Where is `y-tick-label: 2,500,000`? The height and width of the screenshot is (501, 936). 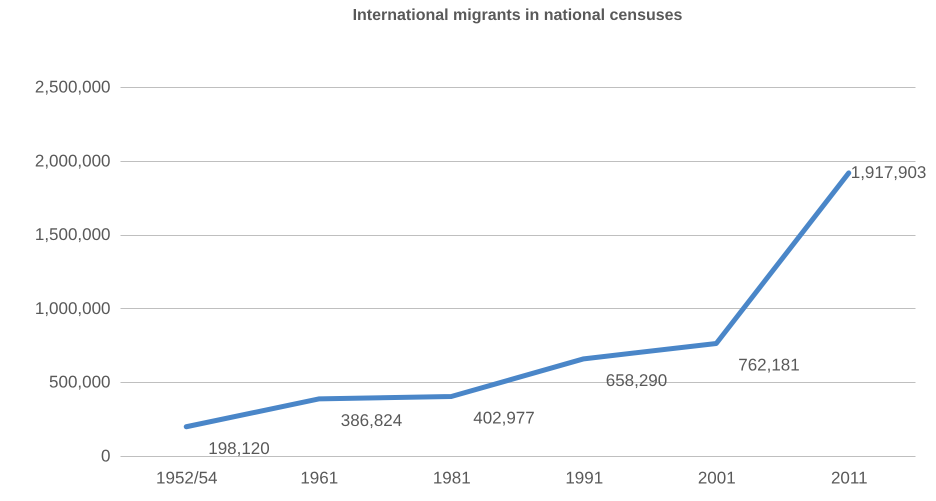 y-tick-label: 2,500,000 is located at coordinates (72, 87).